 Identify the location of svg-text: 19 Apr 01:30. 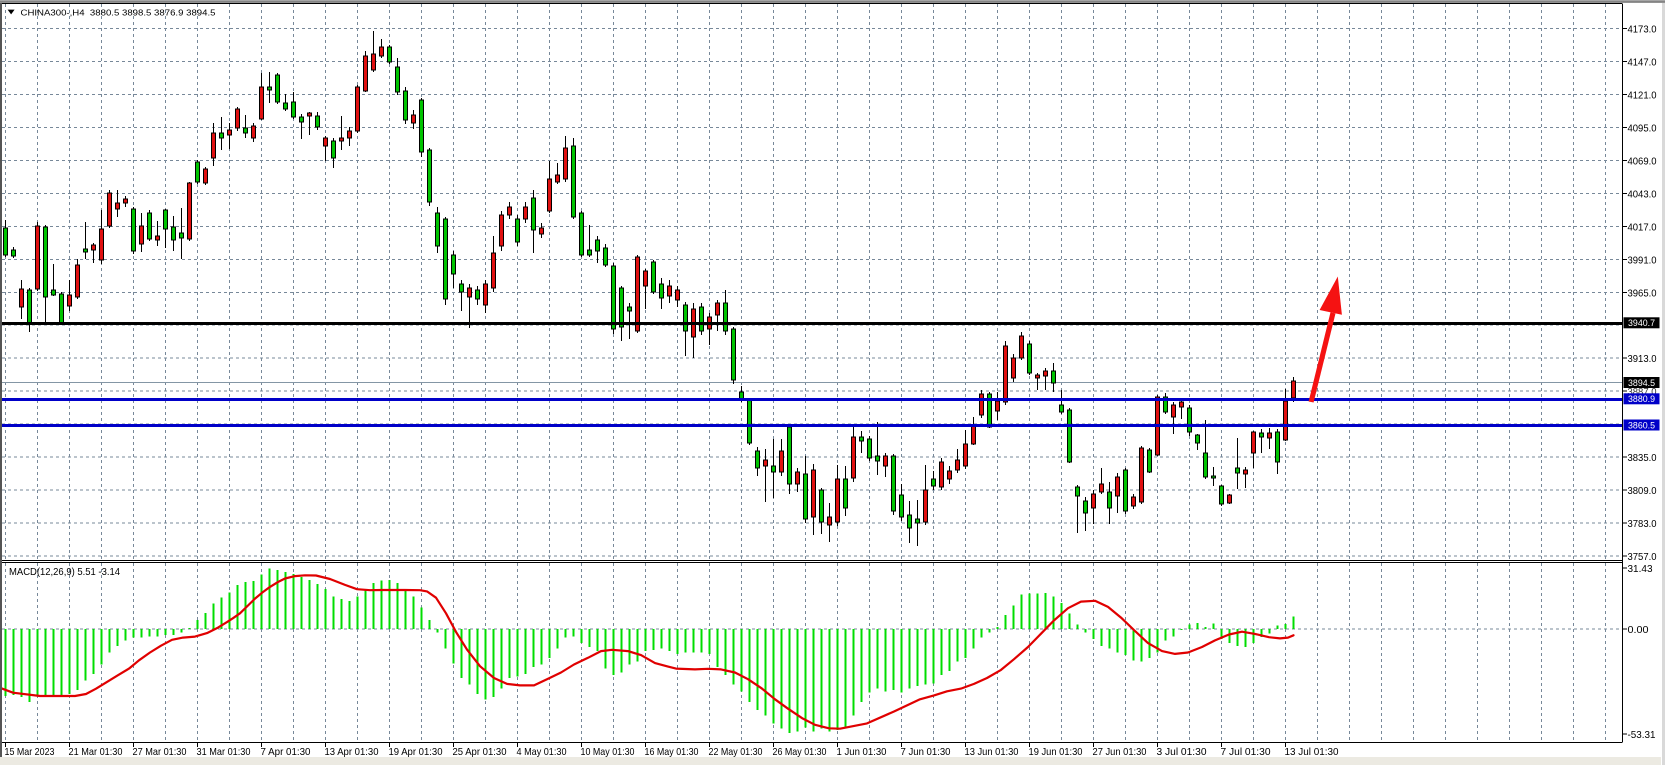
(416, 752).